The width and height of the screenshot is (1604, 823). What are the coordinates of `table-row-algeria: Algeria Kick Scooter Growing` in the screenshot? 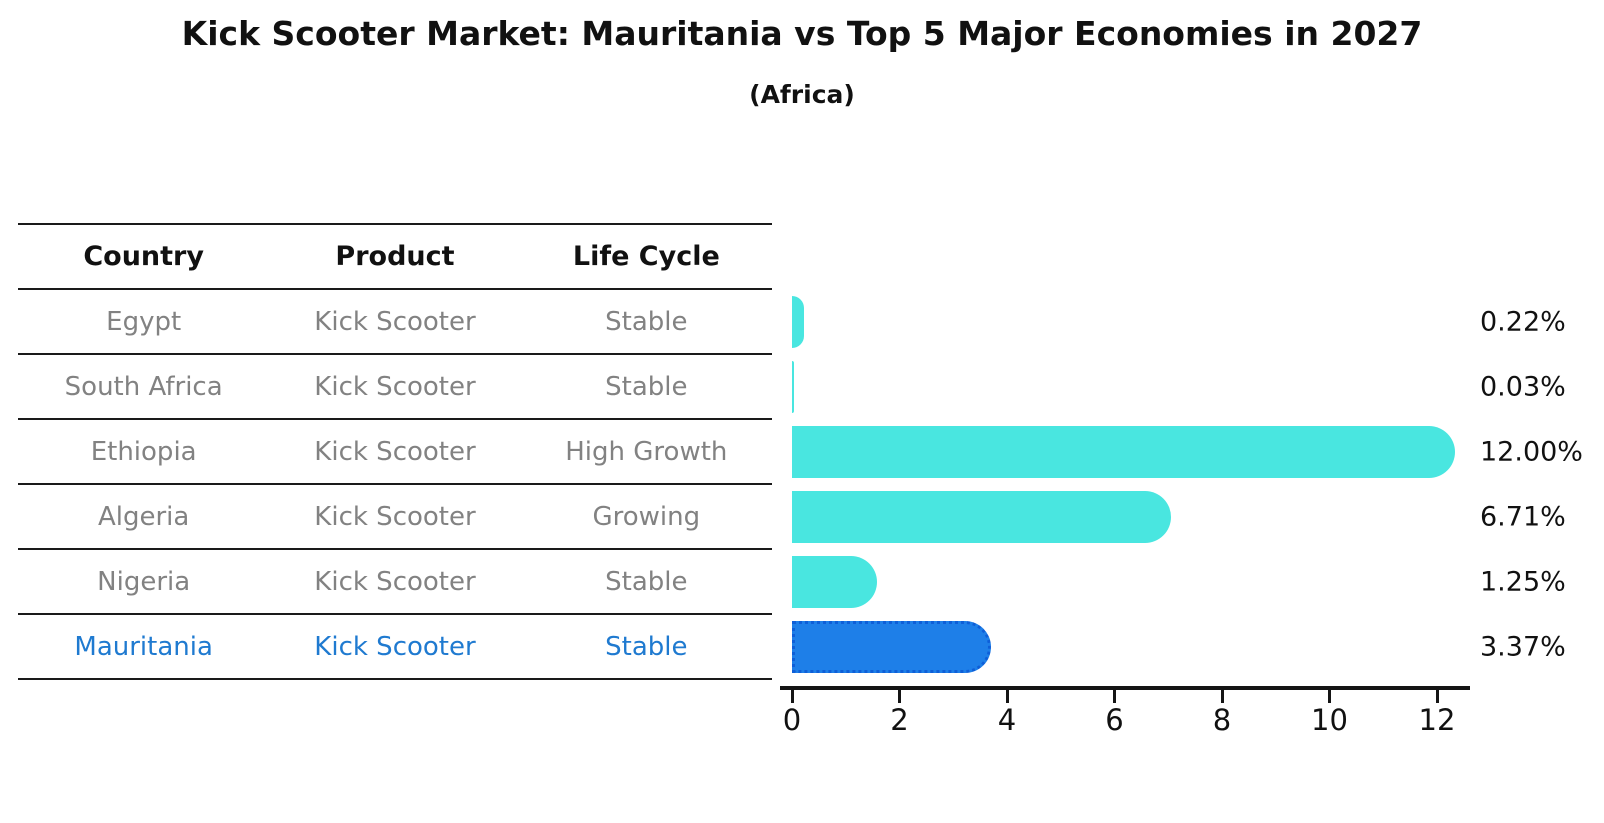 It's located at (395, 515).